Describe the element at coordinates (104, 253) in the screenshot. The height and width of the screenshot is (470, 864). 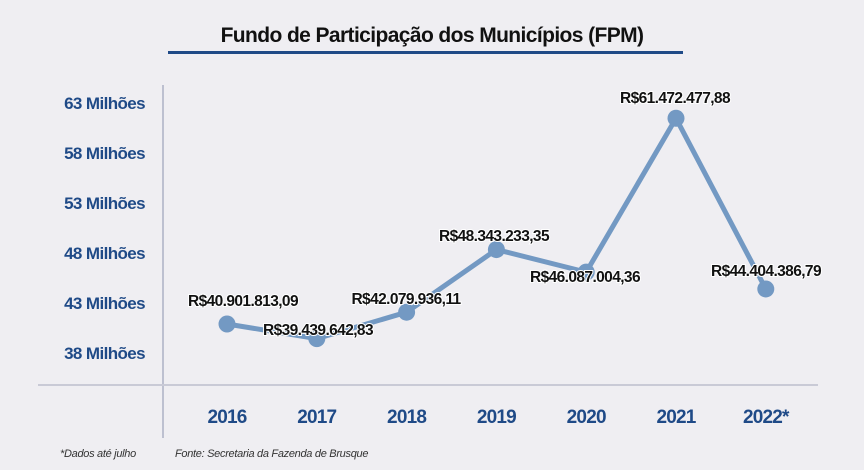
I see `y-tick-label: 48 Milhões` at that location.